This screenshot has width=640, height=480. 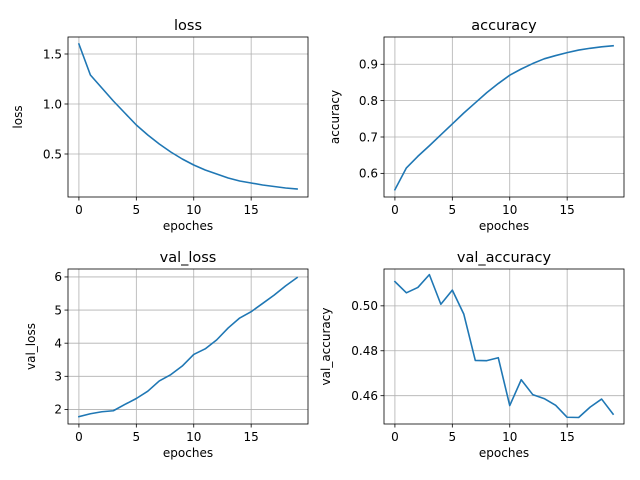 I want to click on y-tick-label: 0.6, so click(x=368, y=174).